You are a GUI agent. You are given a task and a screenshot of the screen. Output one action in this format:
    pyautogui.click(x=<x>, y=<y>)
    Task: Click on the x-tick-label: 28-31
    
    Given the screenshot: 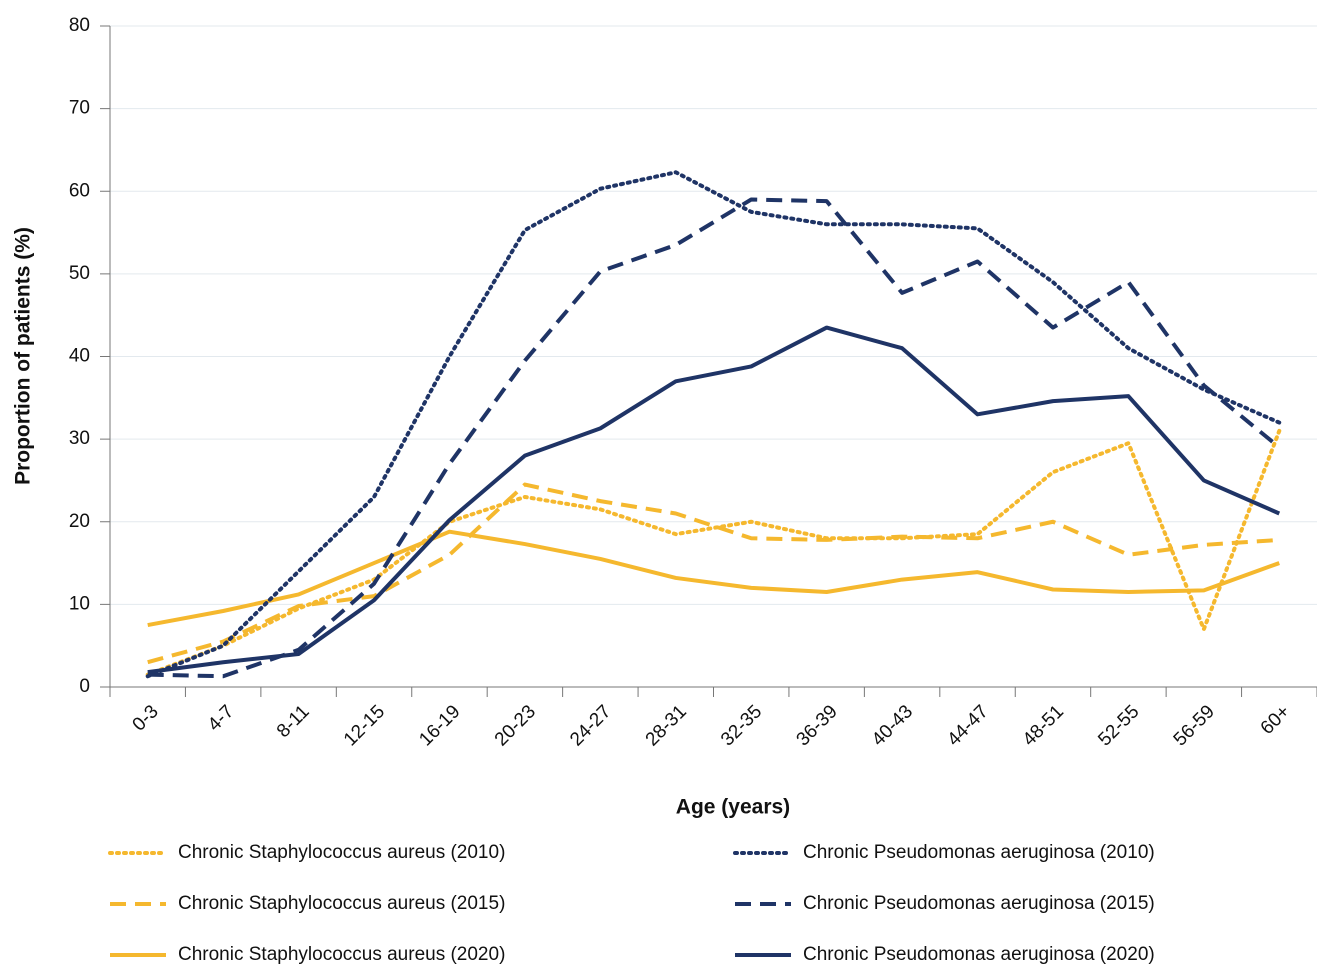 What is the action you would take?
    pyautogui.click(x=666, y=725)
    